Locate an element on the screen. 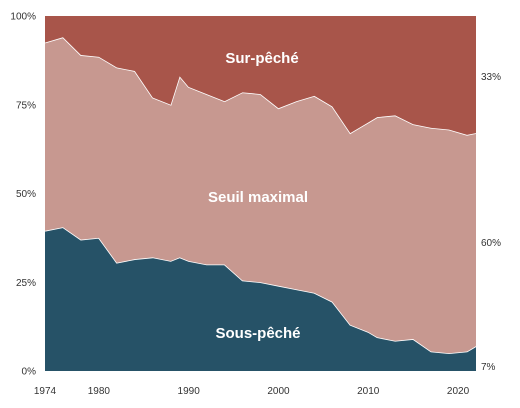  x-tick-label: 2000 is located at coordinates (278, 391).